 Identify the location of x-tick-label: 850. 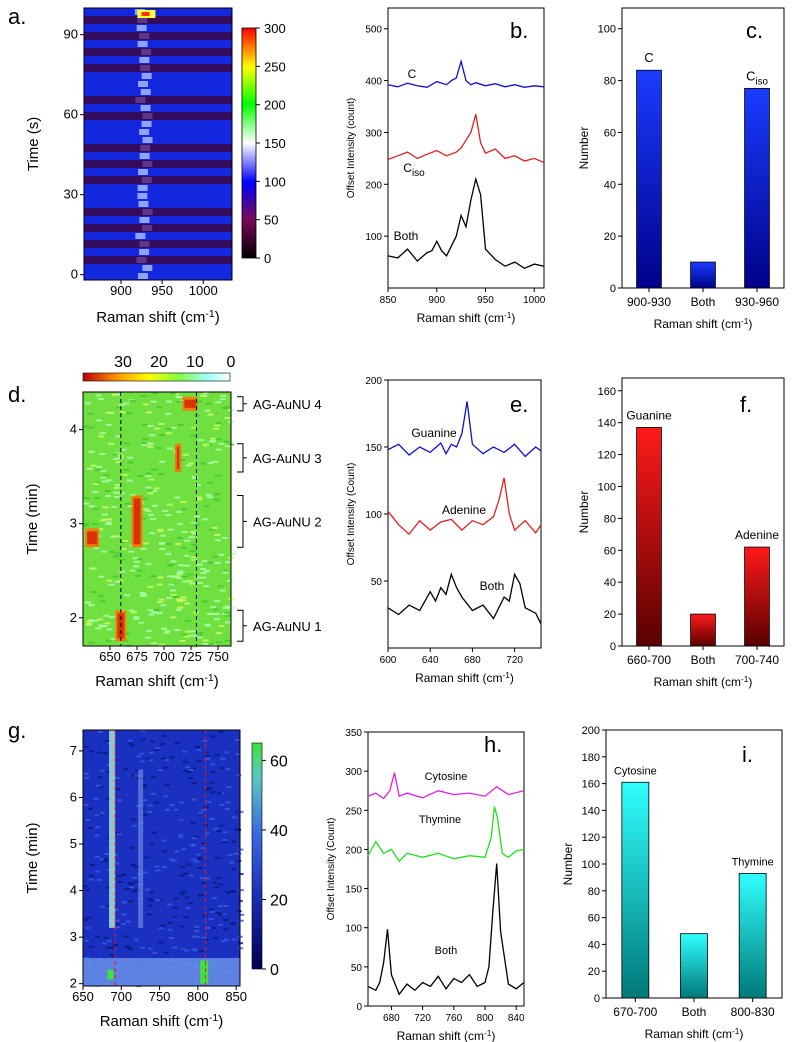
(388, 300).